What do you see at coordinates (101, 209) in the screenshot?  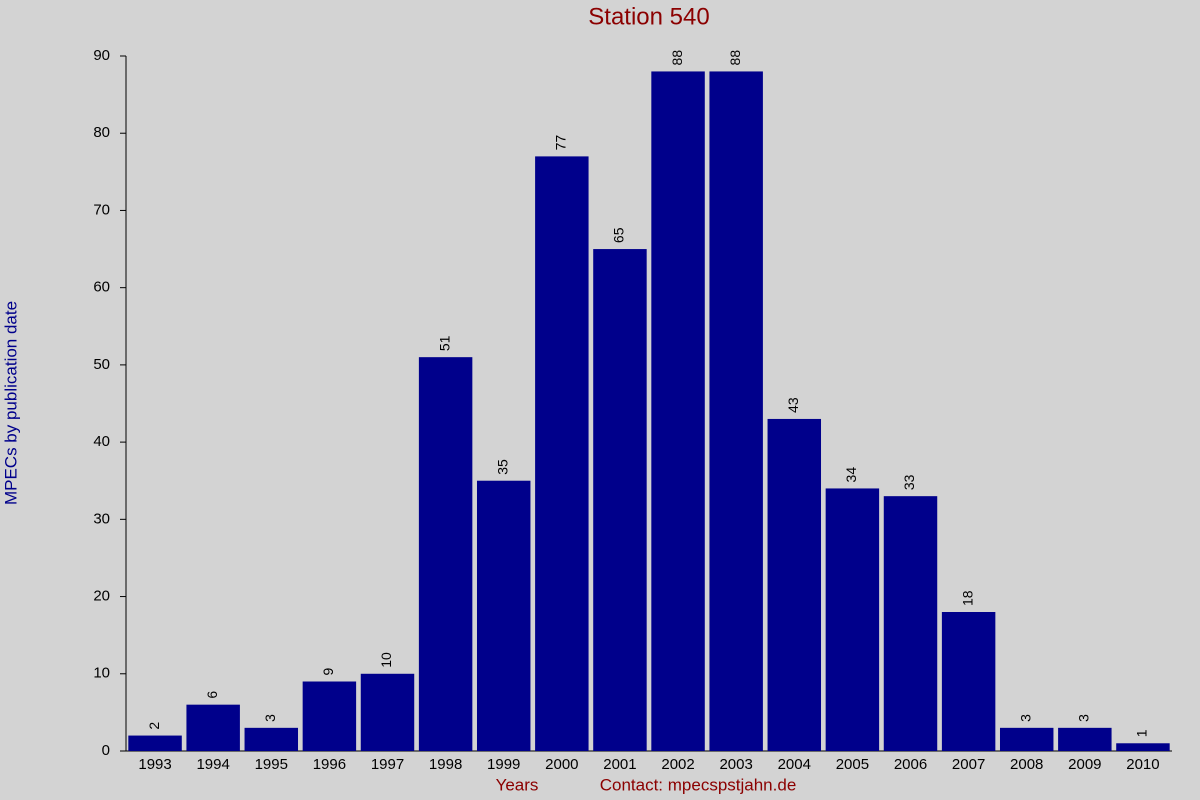 I see `y-tick-label: 70` at bounding box center [101, 209].